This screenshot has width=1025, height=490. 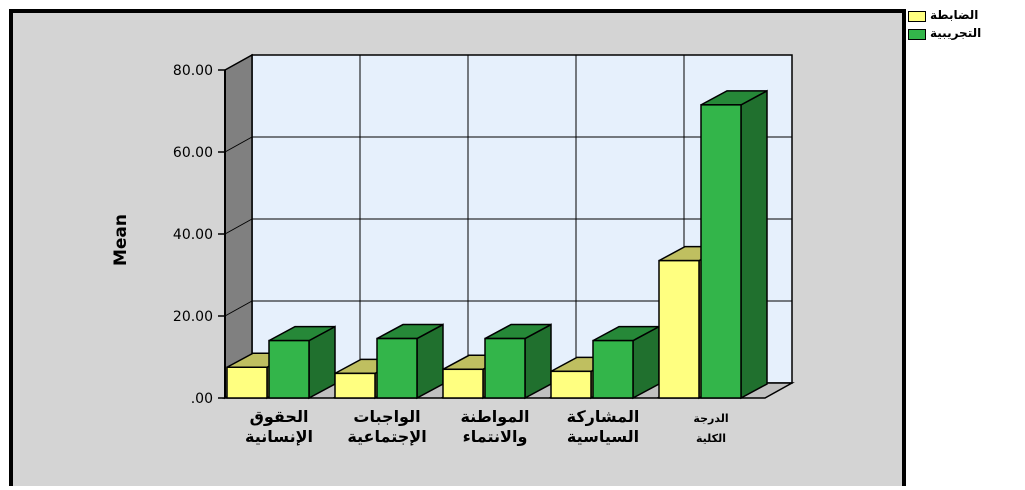 I want to click on legend-swatch-experimental, so click(x=917, y=34).